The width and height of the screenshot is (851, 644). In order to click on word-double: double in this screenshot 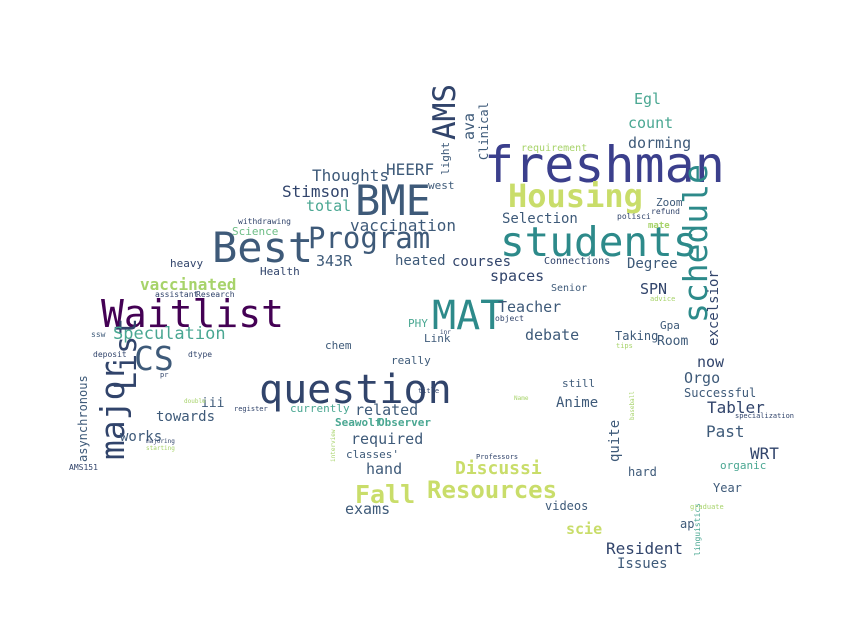, I will do `click(195, 401)`.